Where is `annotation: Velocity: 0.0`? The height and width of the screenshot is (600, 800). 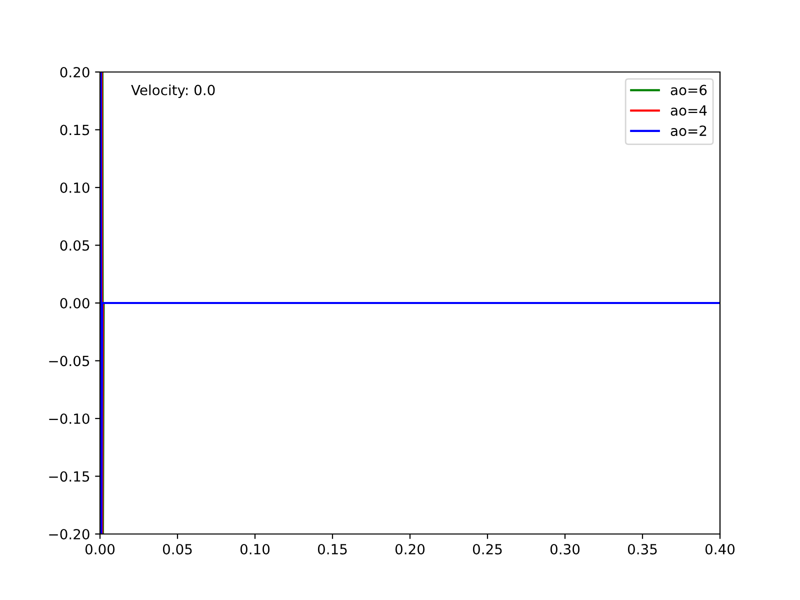
annotation: Velocity: 0.0 is located at coordinates (173, 91).